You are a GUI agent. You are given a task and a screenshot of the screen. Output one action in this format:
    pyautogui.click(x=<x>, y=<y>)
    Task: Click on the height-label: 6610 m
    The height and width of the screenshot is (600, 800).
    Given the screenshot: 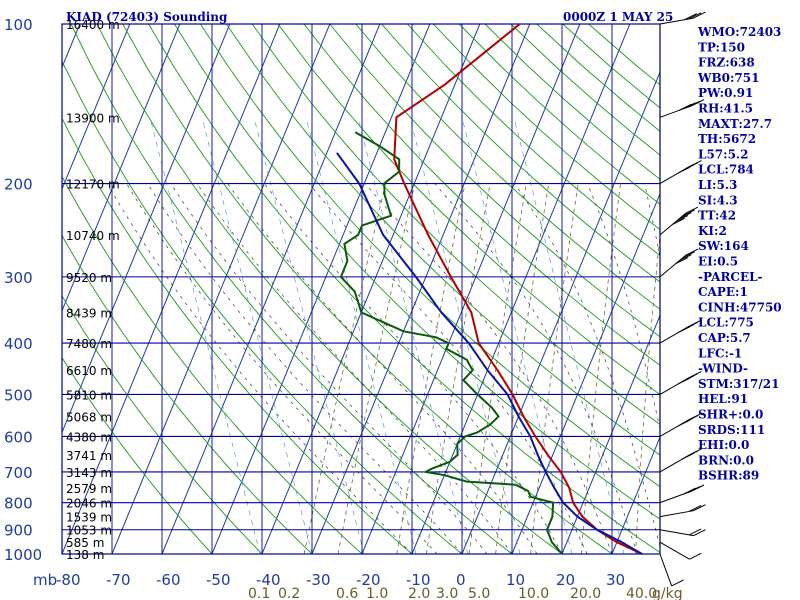 What is the action you would take?
    pyautogui.click(x=89, y=371)
    